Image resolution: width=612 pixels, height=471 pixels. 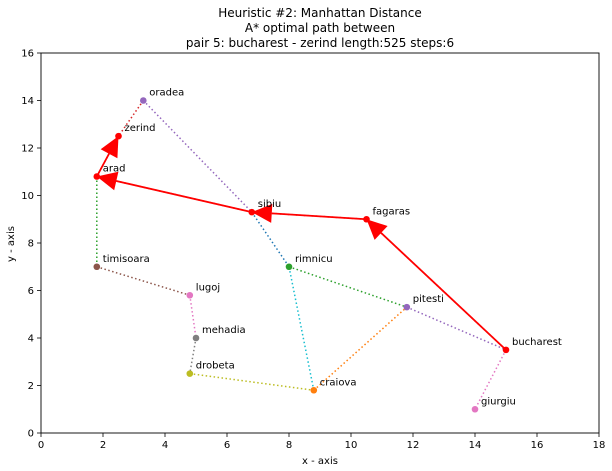 What do you see at coordinates (103, 445) in the screenshot?
I see `x-tick-label-2: 2` at bounding box center [103, 445].